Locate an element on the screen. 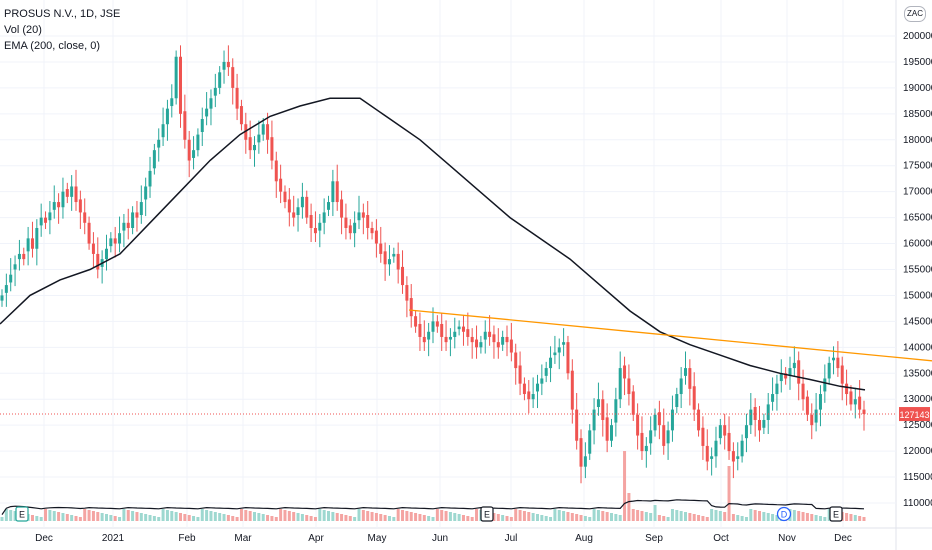  y-tick-label-18: 200000 is located at coordinates (917, 36).